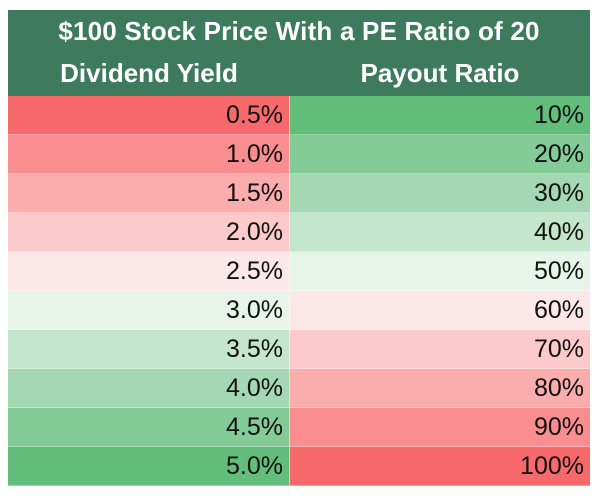  Describe the element at coordinates (149, 115) in the screenshot. I see `cell-dividend-yield: 0.5%` at that location.